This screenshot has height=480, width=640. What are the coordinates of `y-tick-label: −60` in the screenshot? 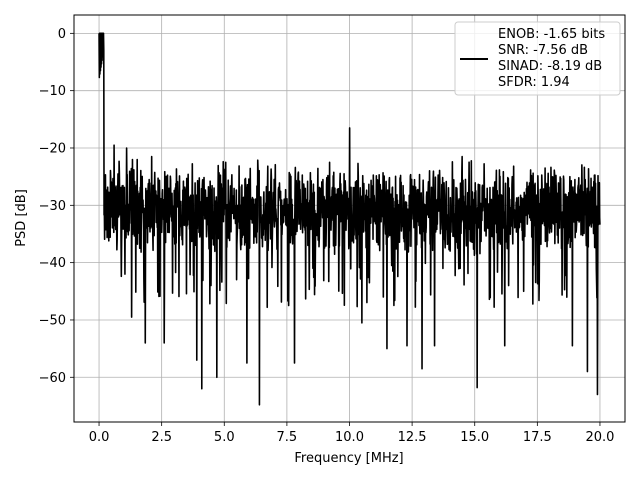 It's located at (52, 378).